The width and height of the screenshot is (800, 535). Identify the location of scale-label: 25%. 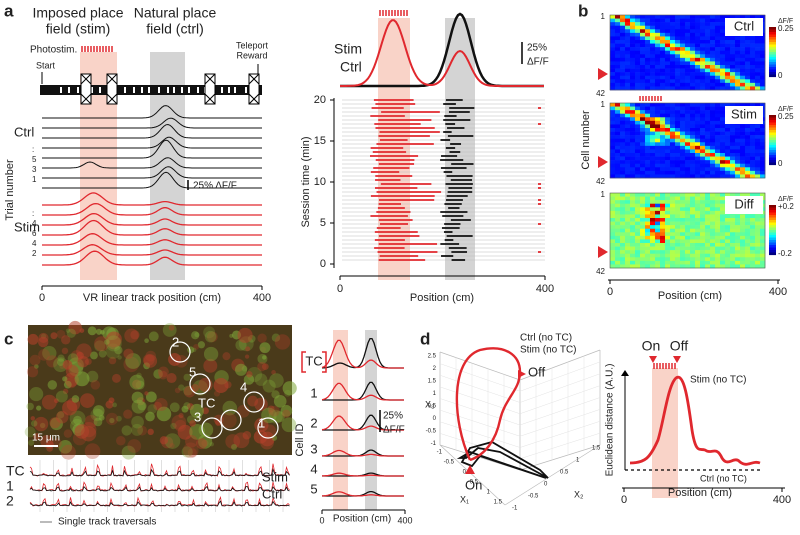
(393, 416).